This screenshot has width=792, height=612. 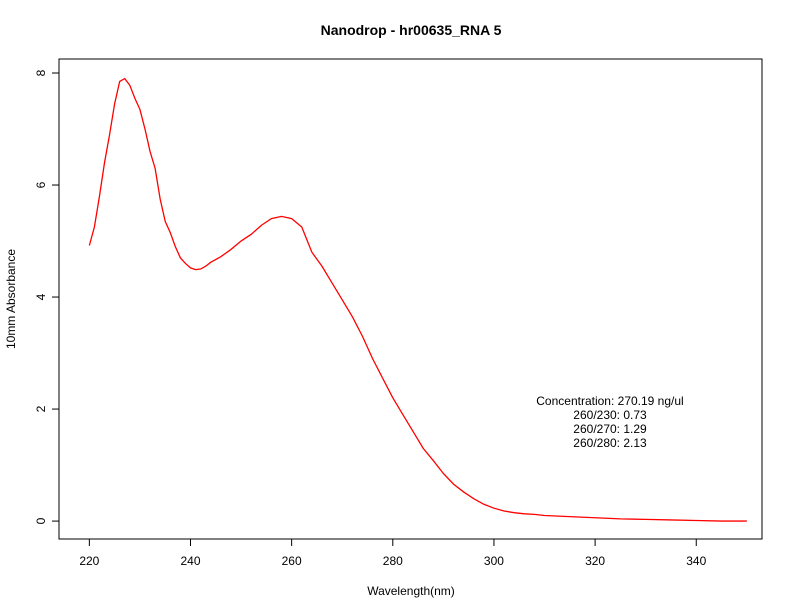 I want to click on y-tick-label: 2, so click(x=41, y=408).